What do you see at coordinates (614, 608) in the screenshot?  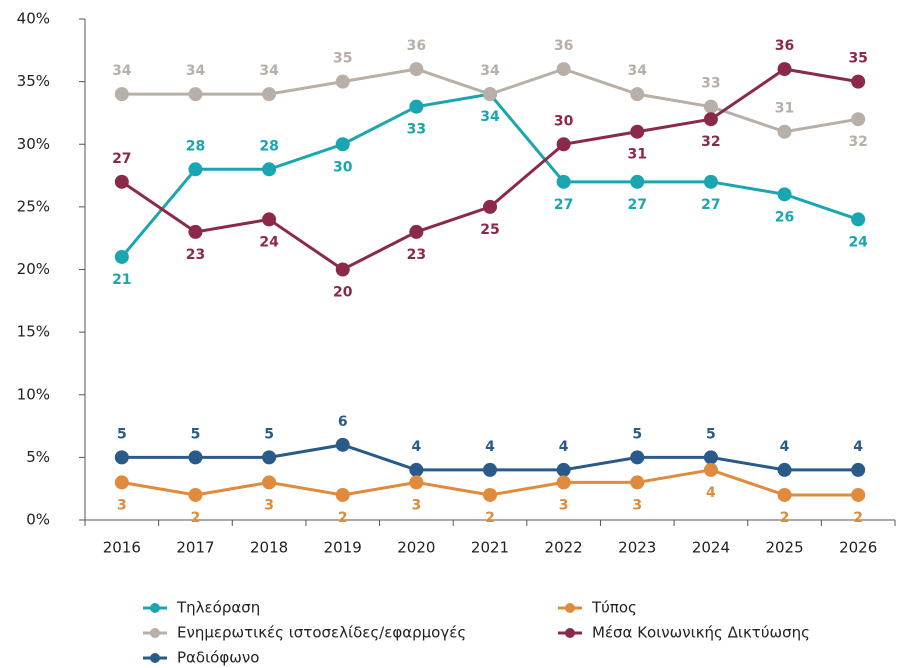 I see `legend-label: Τύπος` at bounding box center [614, 608].